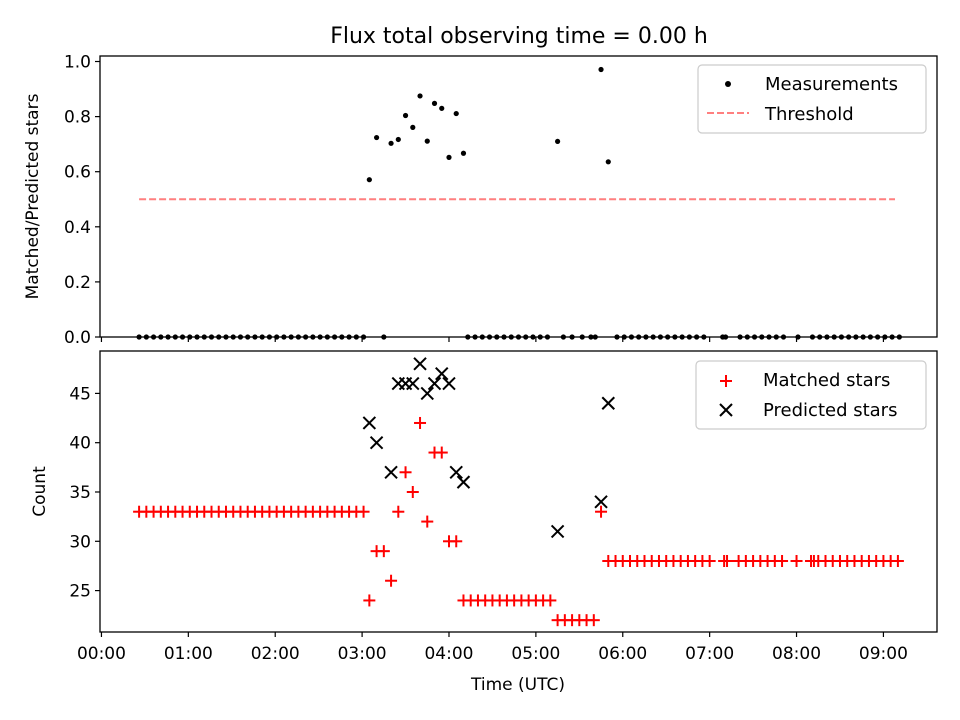  I want to click on bottom-y-axis-label: Count, so click(40, 491).